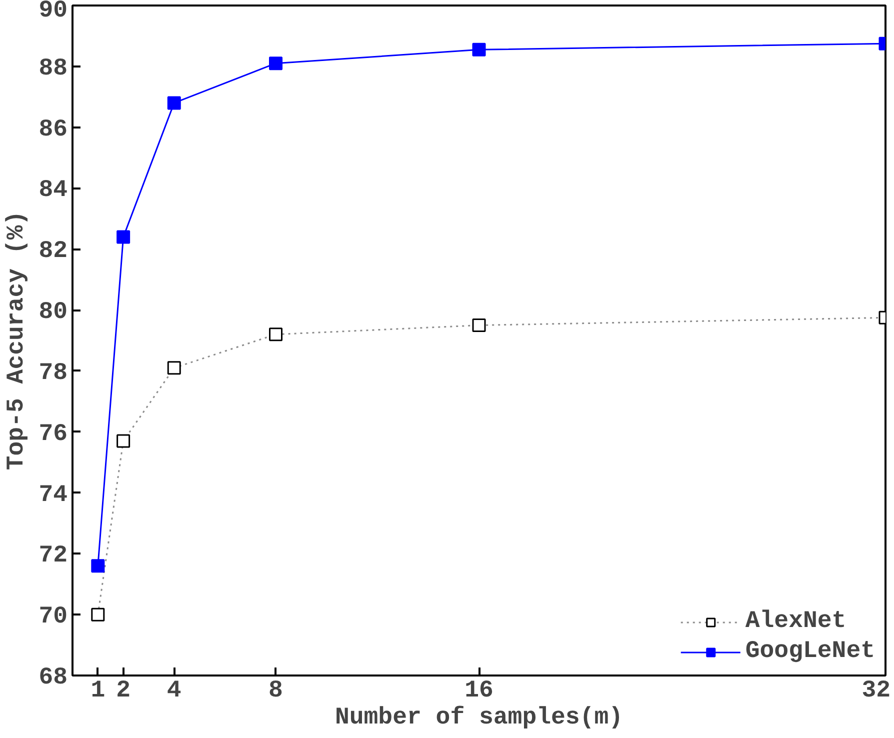  I want to click on y-tick-label: 76, so click(53, 434).